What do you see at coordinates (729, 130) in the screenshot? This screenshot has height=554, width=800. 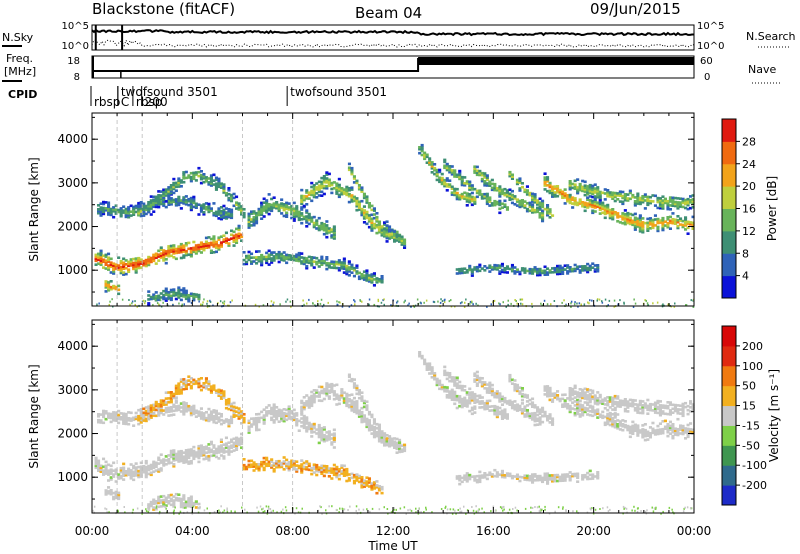 I see `colorbar-swatch` at bounding box center [729, 130].